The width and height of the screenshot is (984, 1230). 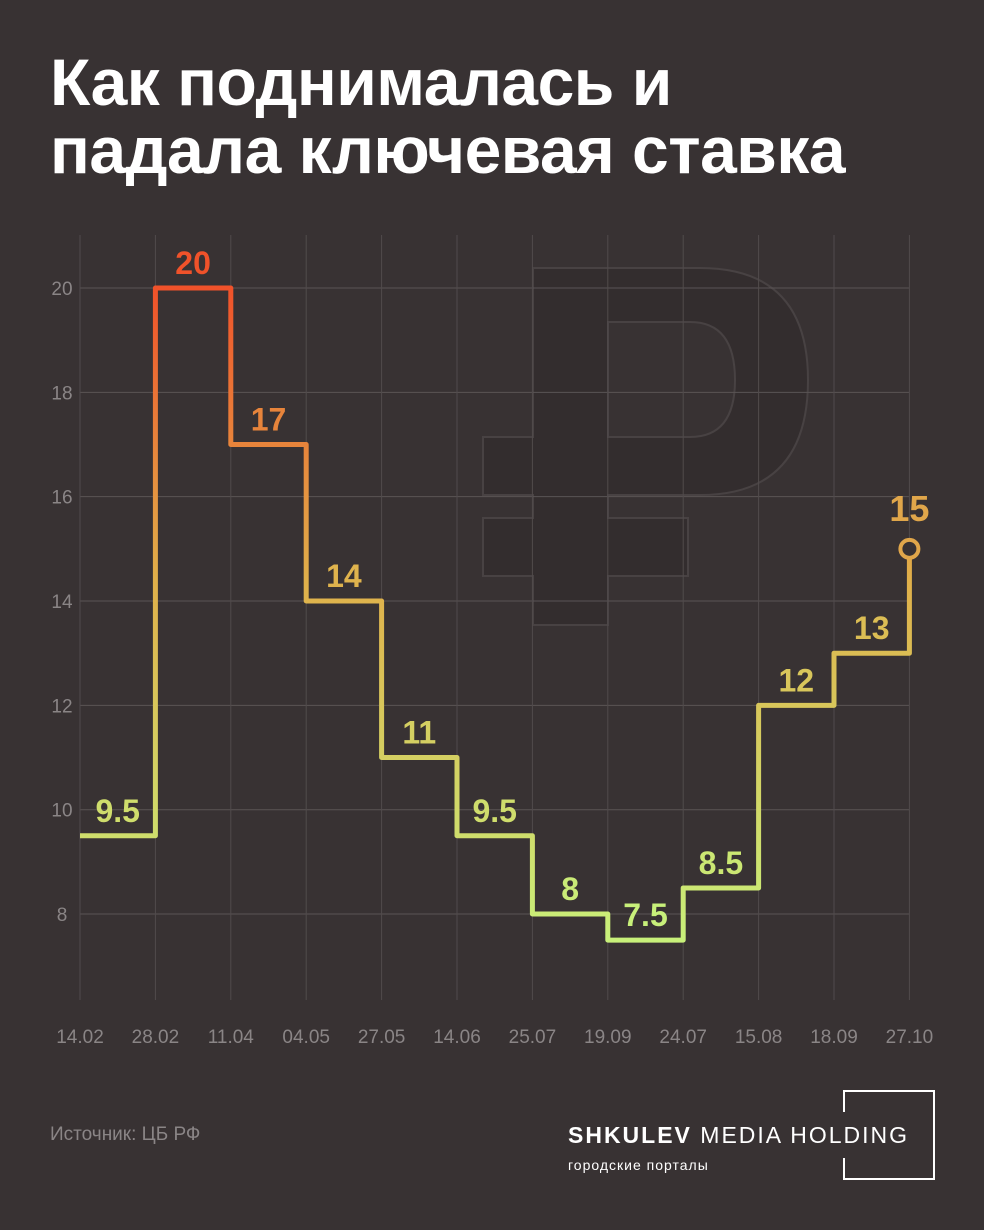 What do you see at coordinates (62, 915) in the screenshot?
I see `y-tick-label: 8` at bounding box center [62, 915].